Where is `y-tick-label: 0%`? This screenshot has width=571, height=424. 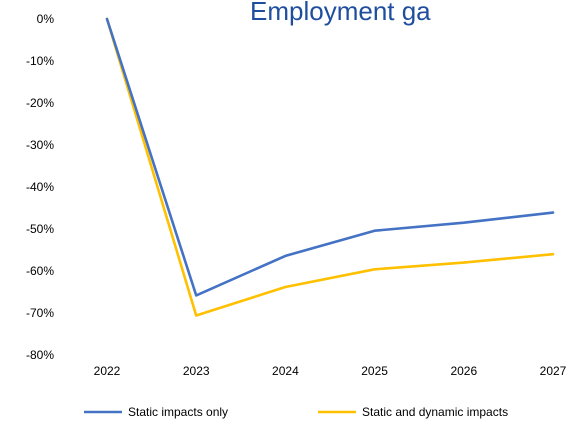 y-tick-label: 0% is located at coordinates (46, 19).